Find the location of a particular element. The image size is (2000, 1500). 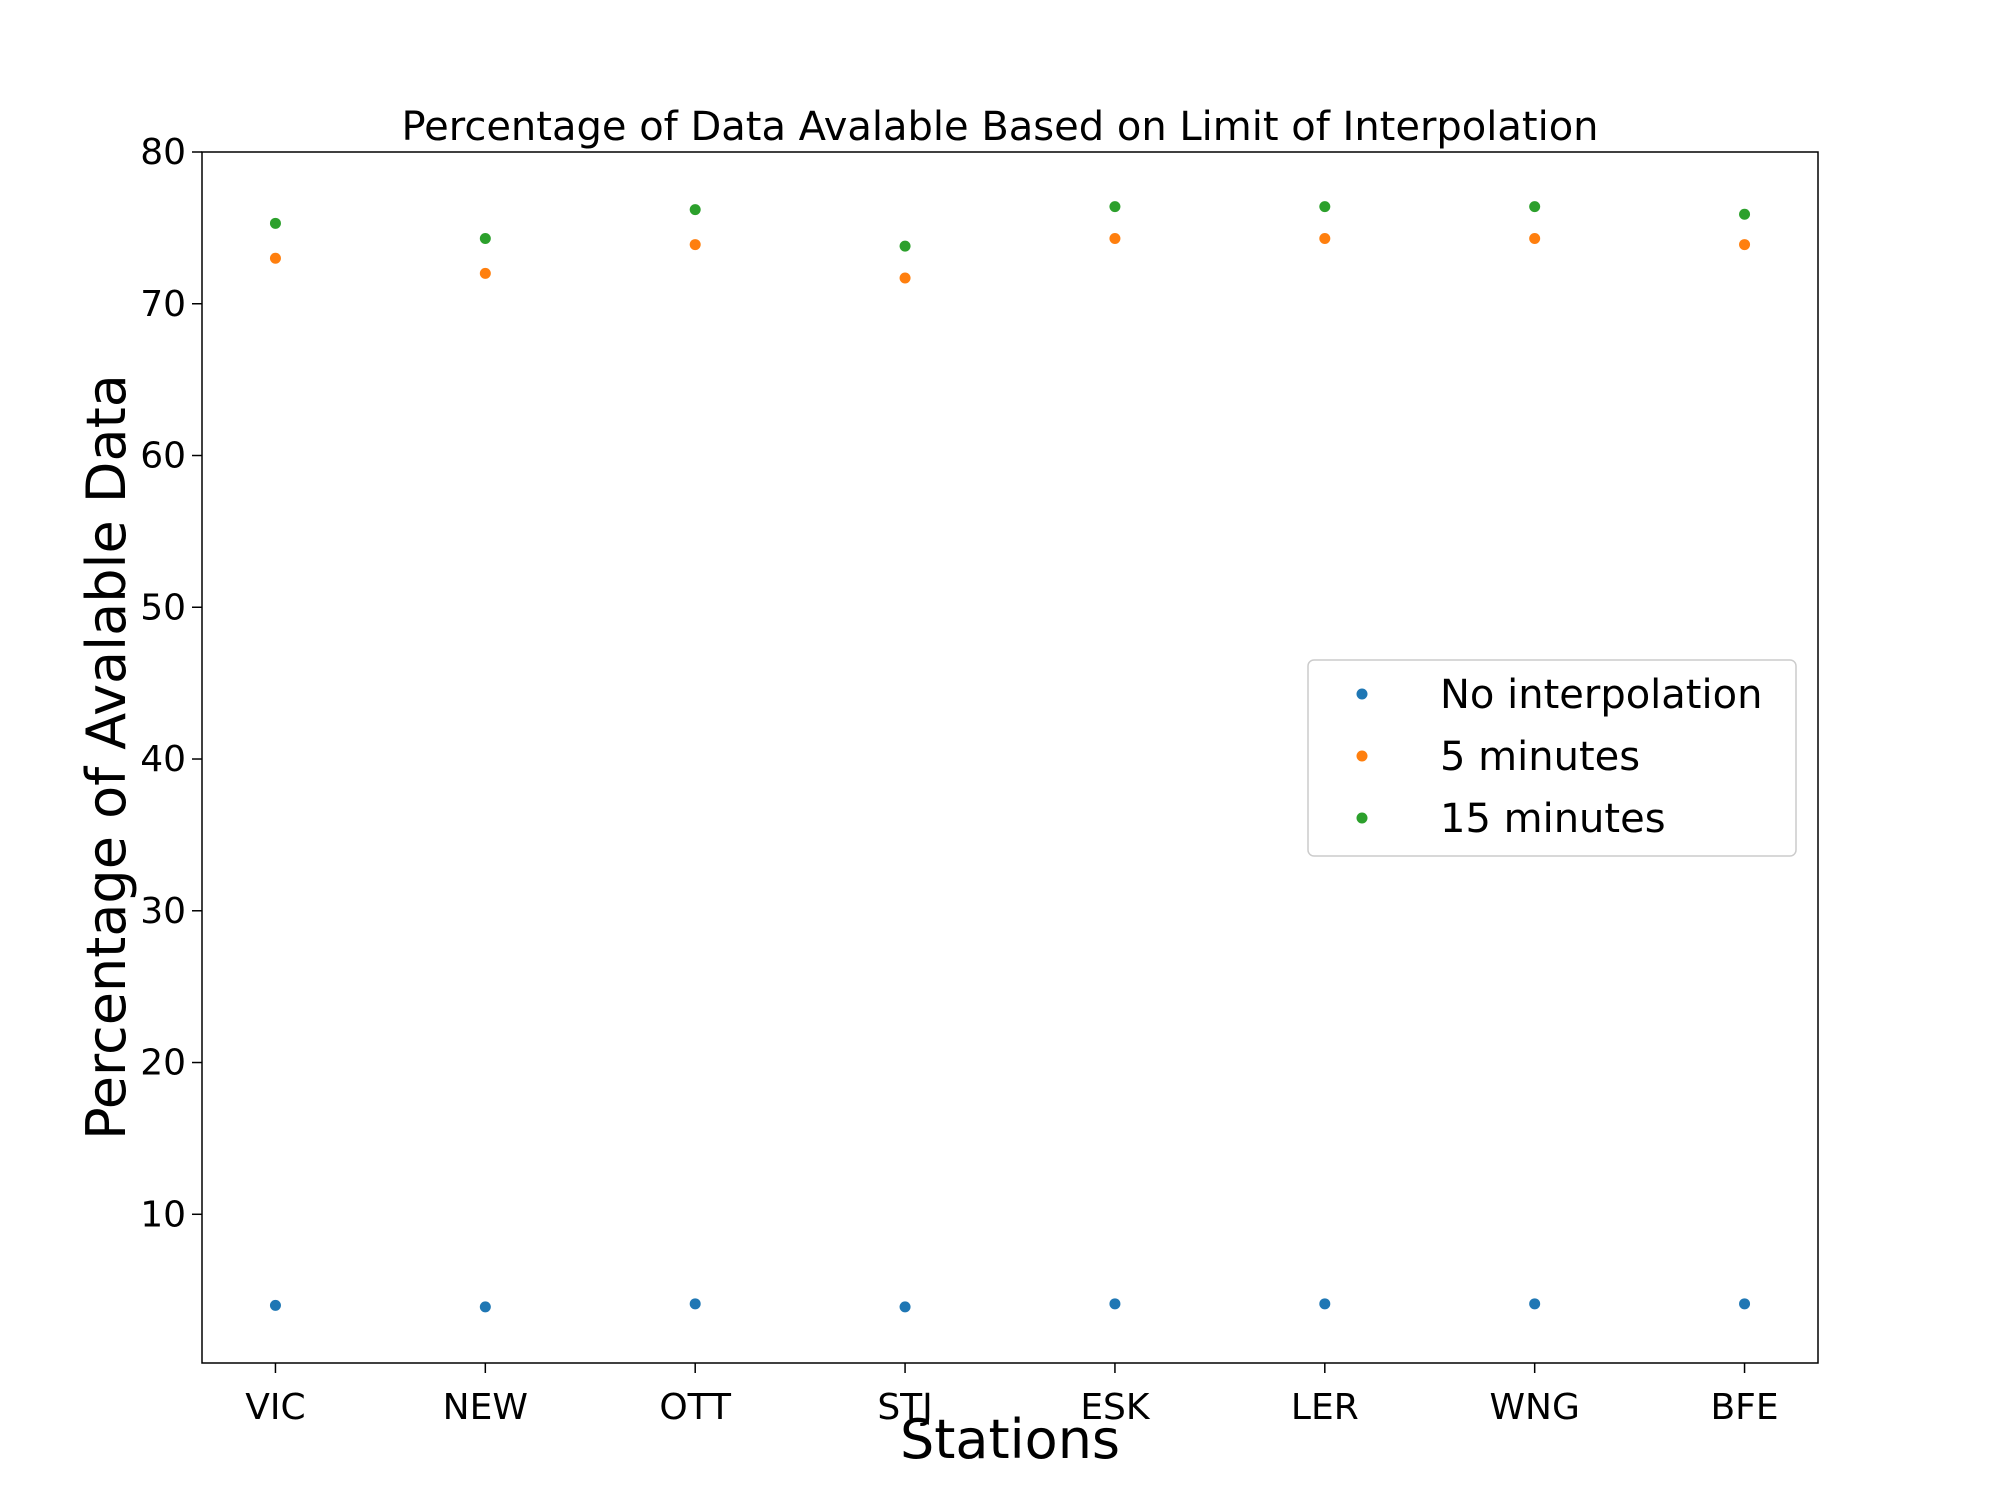

y-tick-label: 30 is located at coordinates (163, 911).